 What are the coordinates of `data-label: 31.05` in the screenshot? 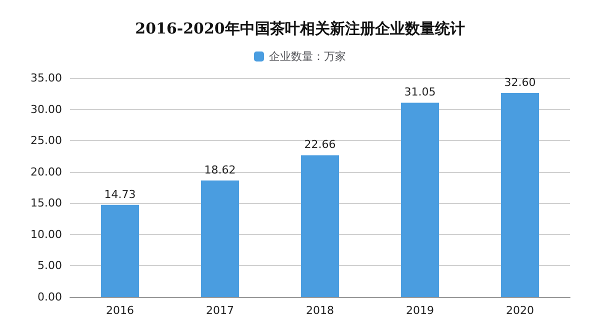 It's located at (420, 92).